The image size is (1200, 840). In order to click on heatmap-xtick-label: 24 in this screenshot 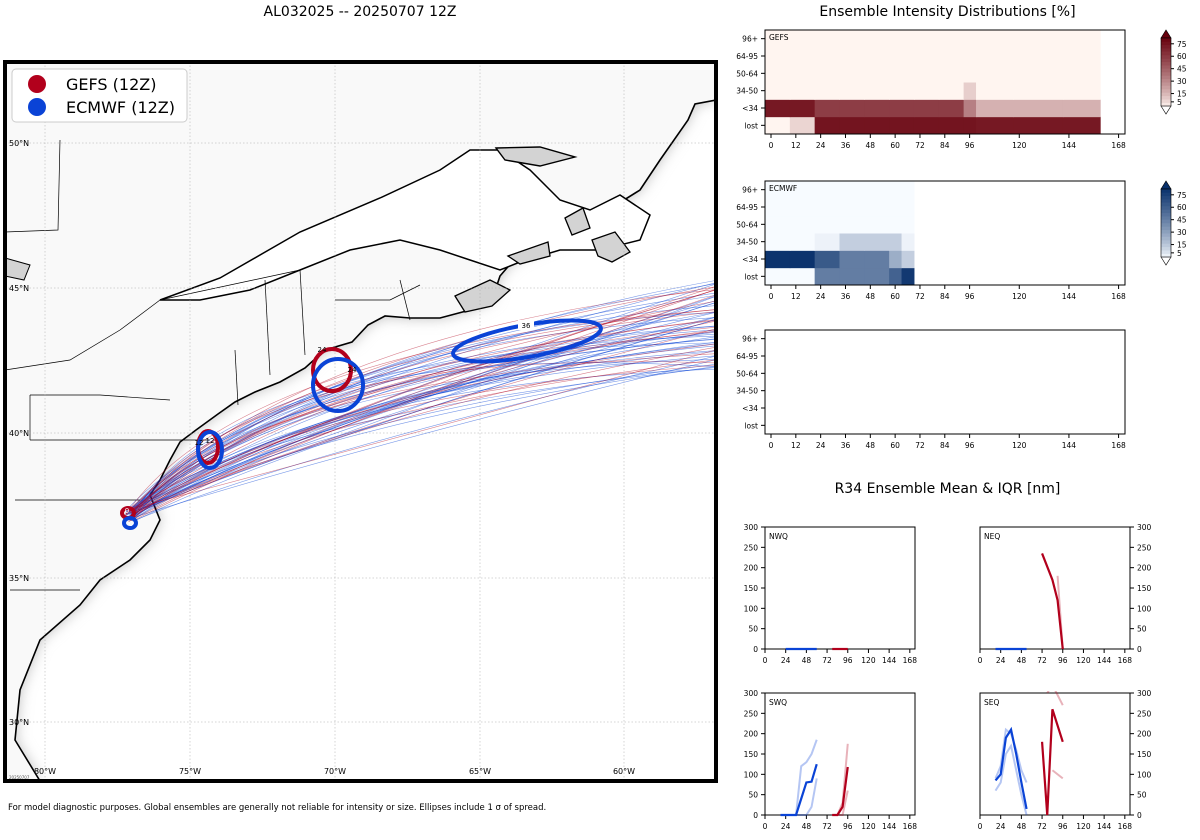, I will do `click(821, 145)`.